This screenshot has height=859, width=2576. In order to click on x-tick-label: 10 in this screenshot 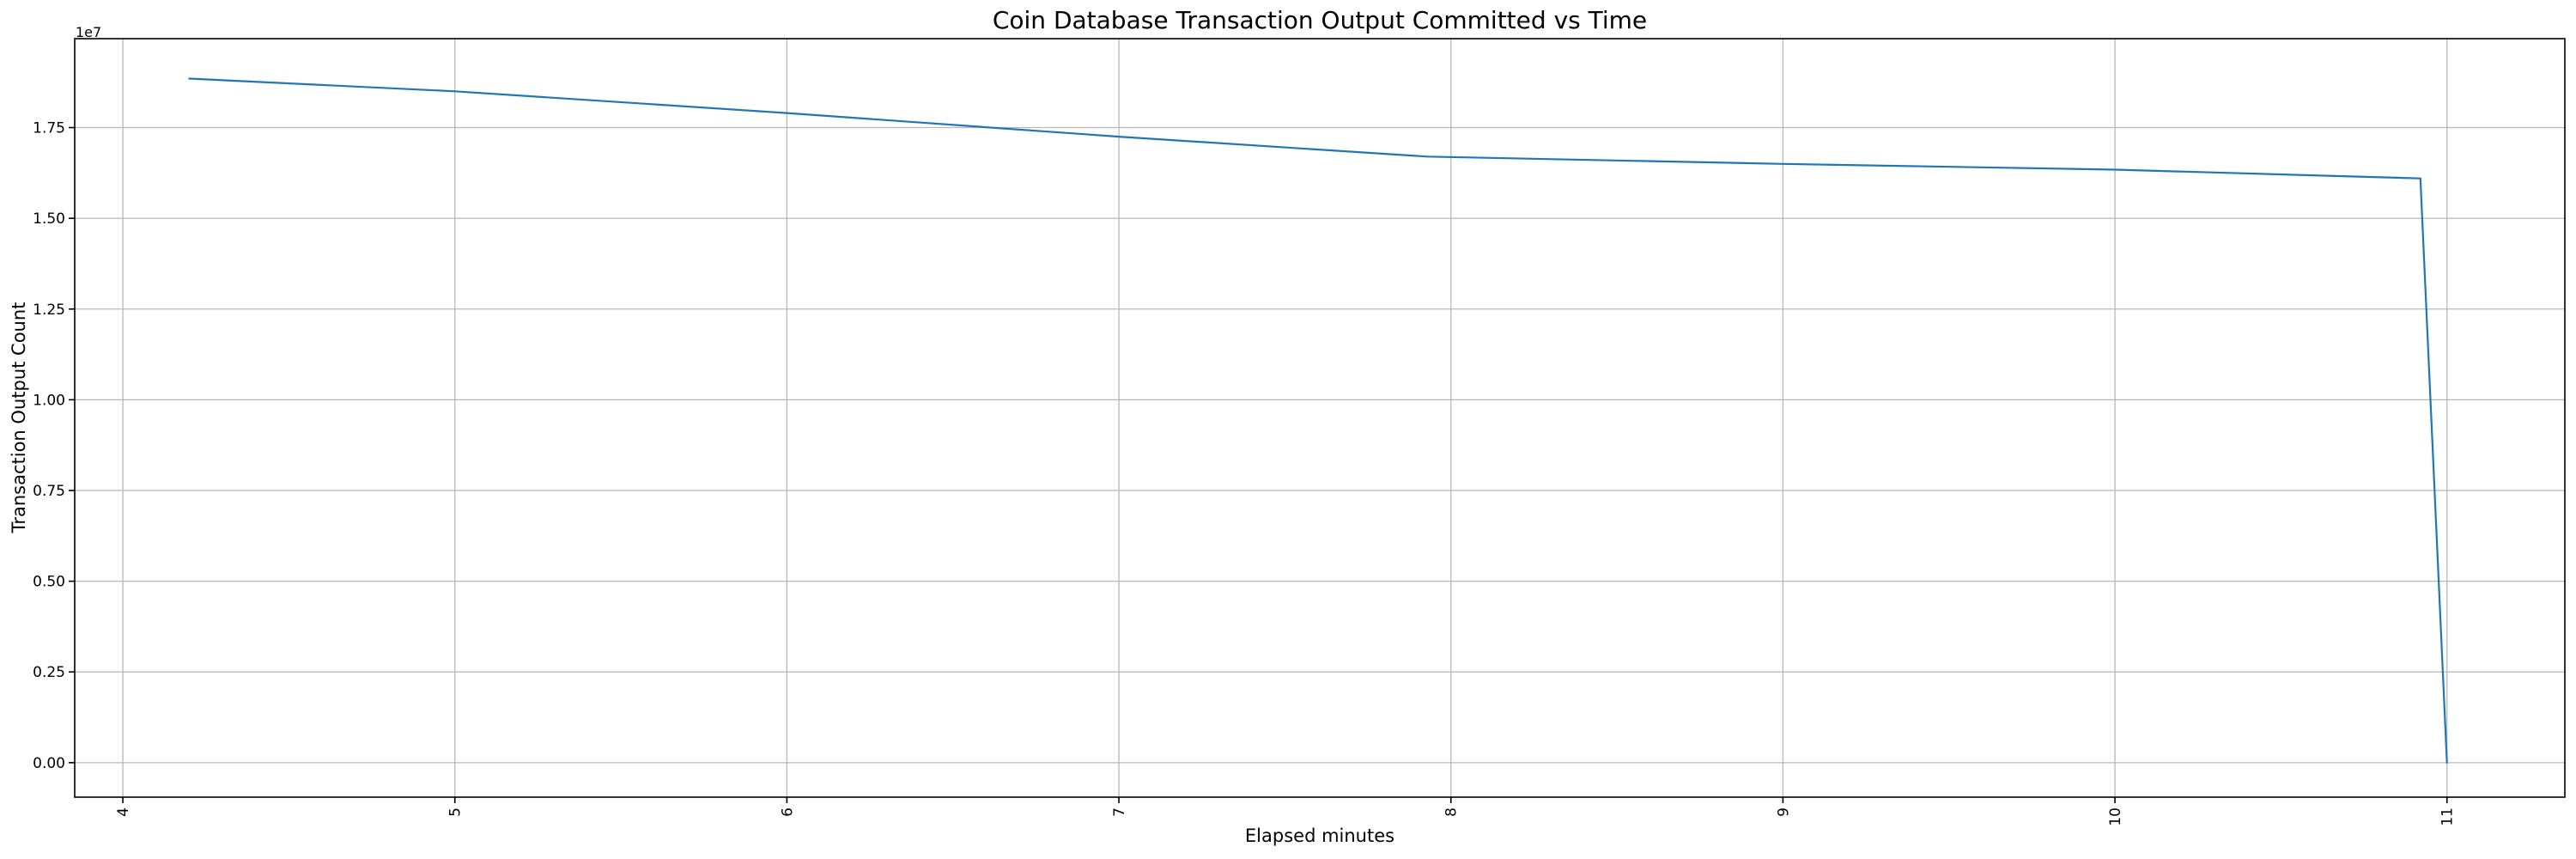, I will do `click(2115, 816)`.